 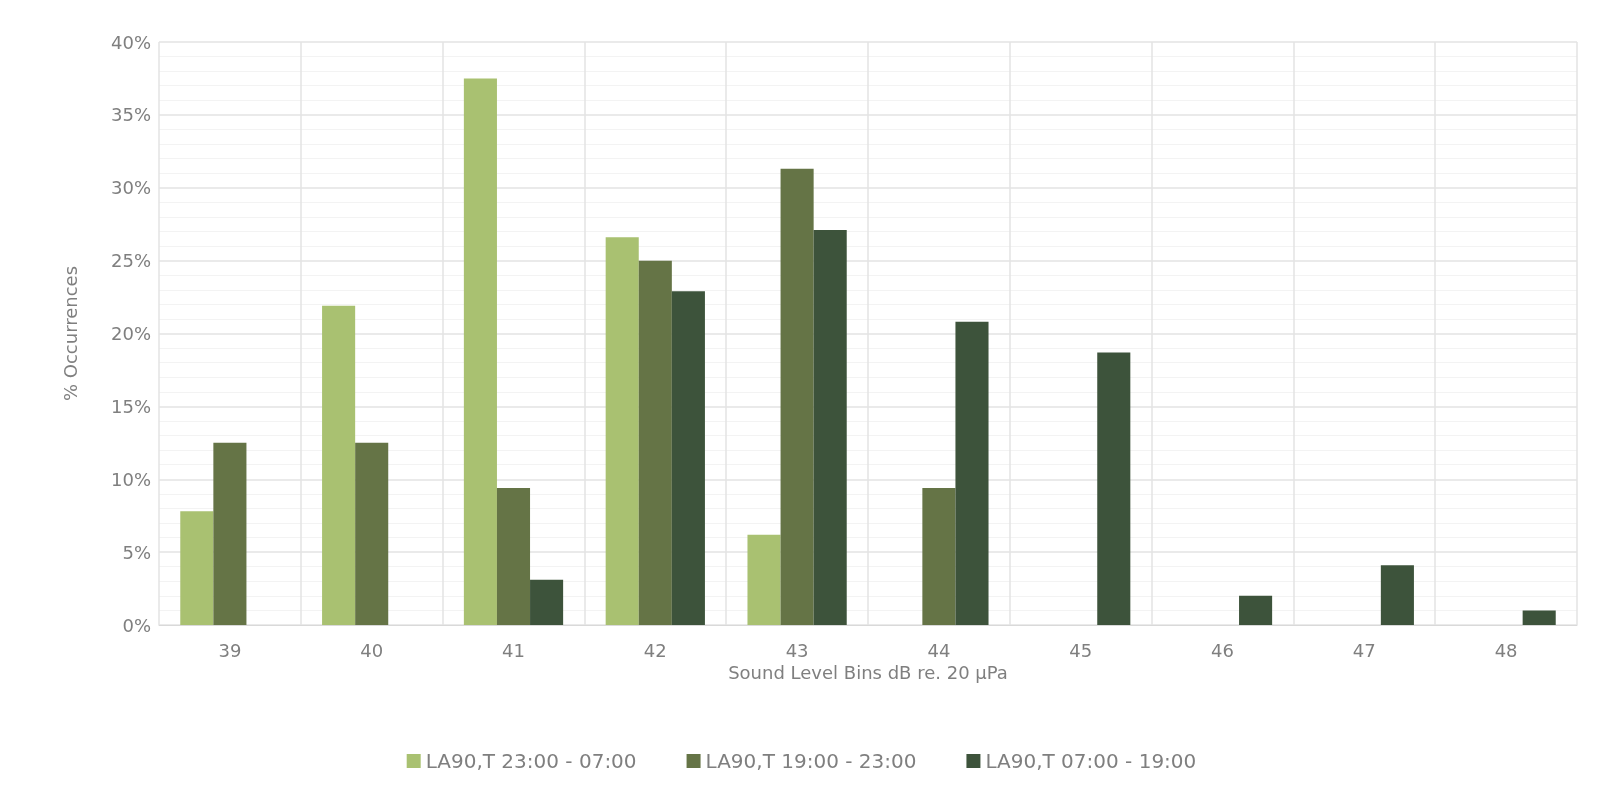 What do you see at coordinates (811, 761) in the screenshot?
I see `legend-label: LA90,T 19:00 - 23:00` at bounding box center [811, 761].